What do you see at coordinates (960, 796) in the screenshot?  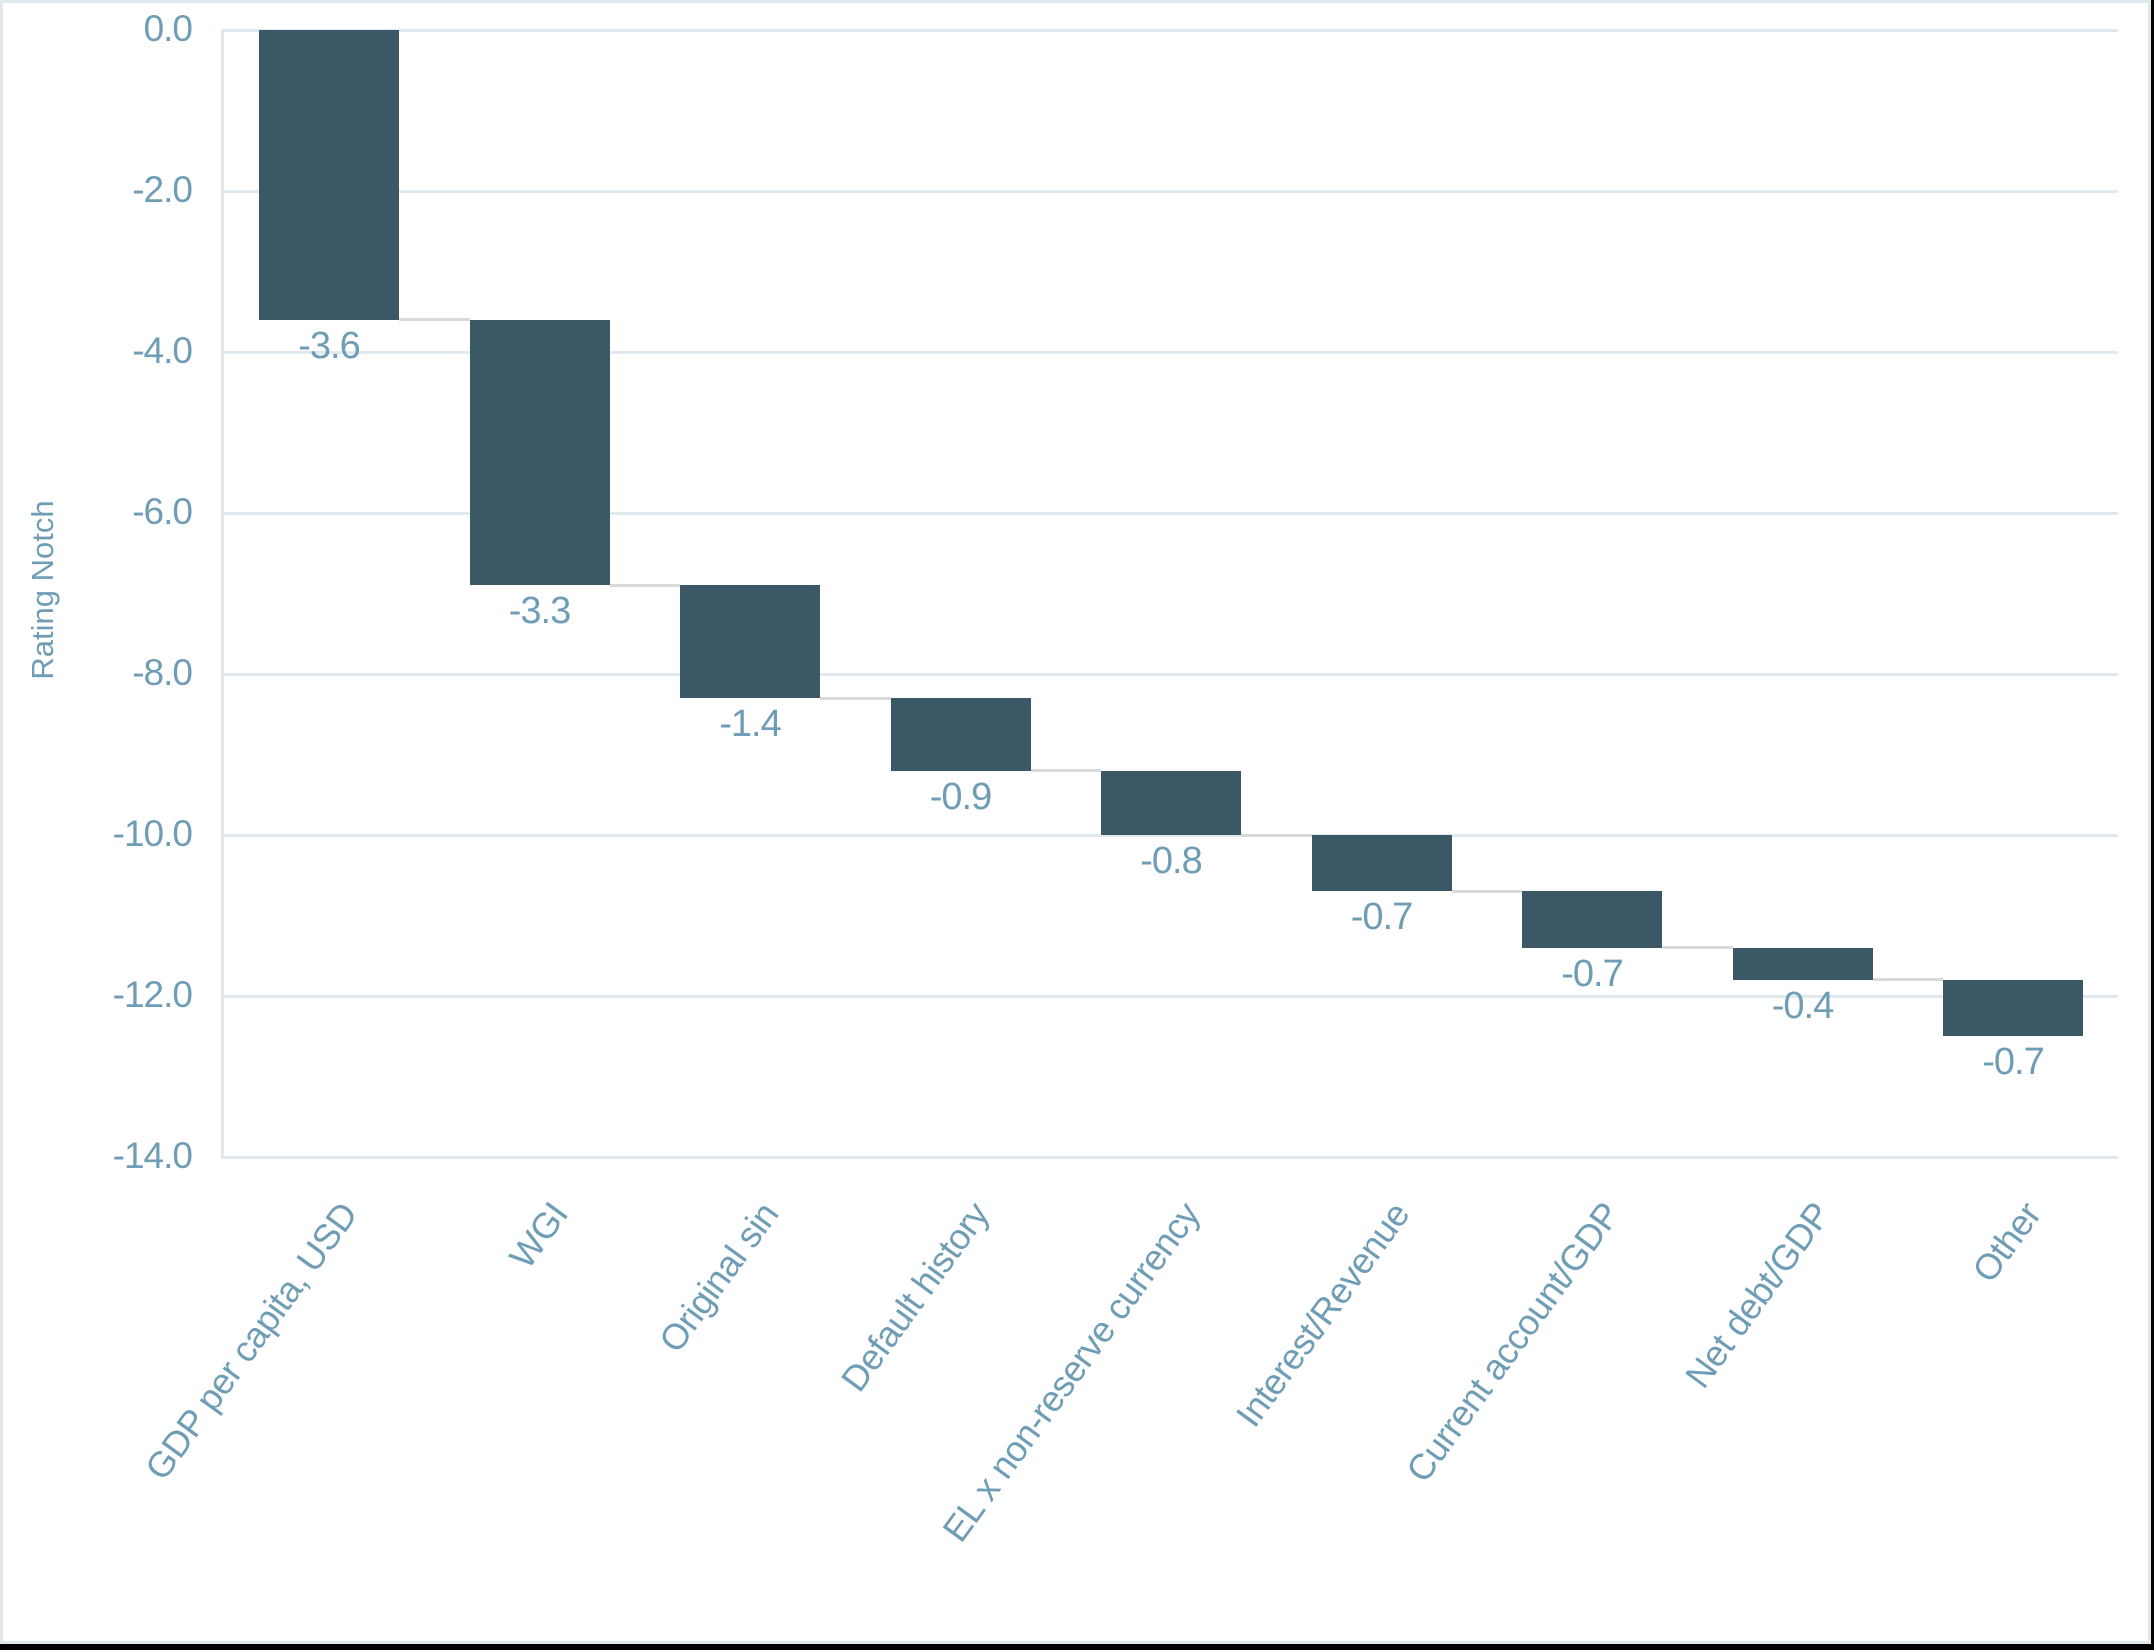 I see `value-label: -0.9` at bounding box center [960, 796].